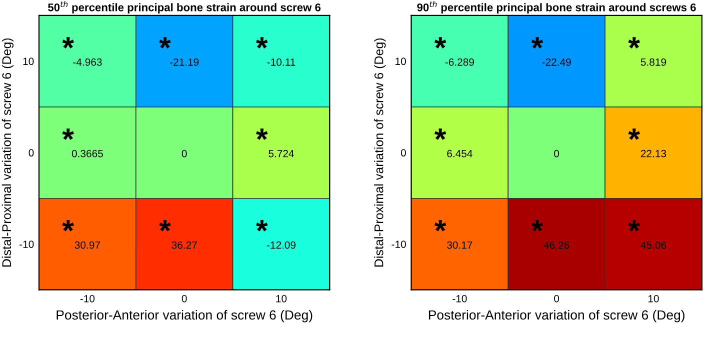 The width and height of the screenshot is (709, 343). What do you see at coordinates (275, 143) in the screenshot?
I see `data-label: * 5.724` at bounding box center [275, 143].